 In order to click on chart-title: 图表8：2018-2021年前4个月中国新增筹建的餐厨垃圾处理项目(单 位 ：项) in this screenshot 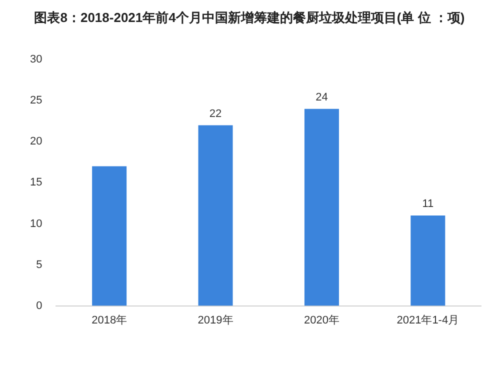, I will do `click(249, 17)`.